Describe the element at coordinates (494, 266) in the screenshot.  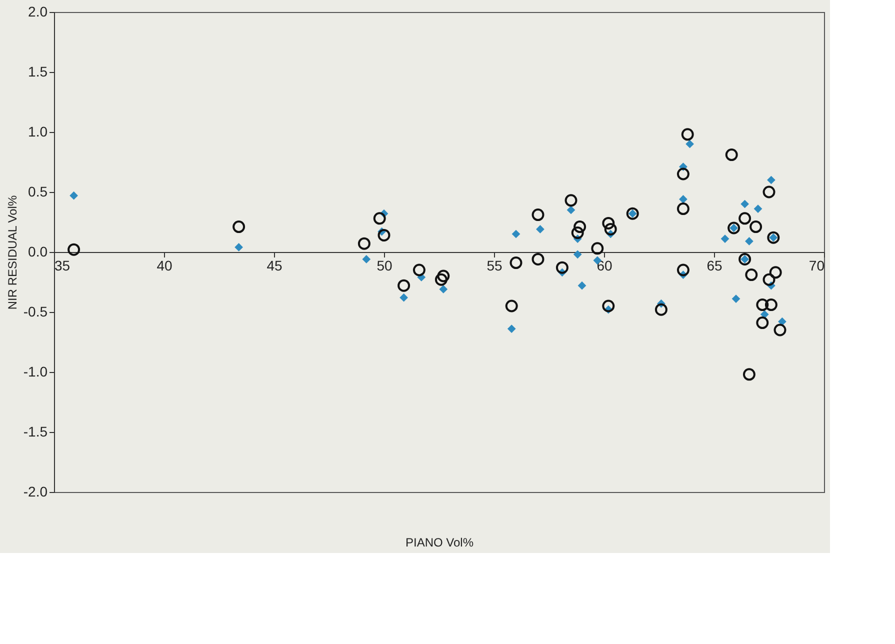
I see `x-tick-label: 55` at that location.